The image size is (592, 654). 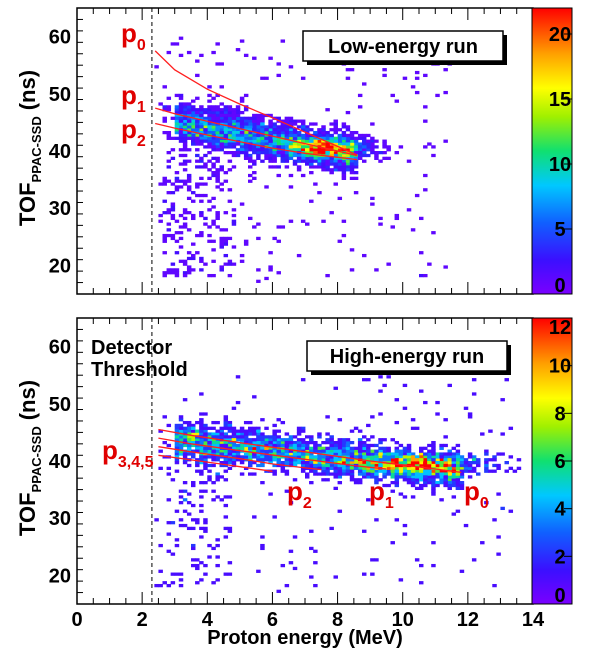 I want to click on curve-label-p2: p2, so click(x=299, y=494).